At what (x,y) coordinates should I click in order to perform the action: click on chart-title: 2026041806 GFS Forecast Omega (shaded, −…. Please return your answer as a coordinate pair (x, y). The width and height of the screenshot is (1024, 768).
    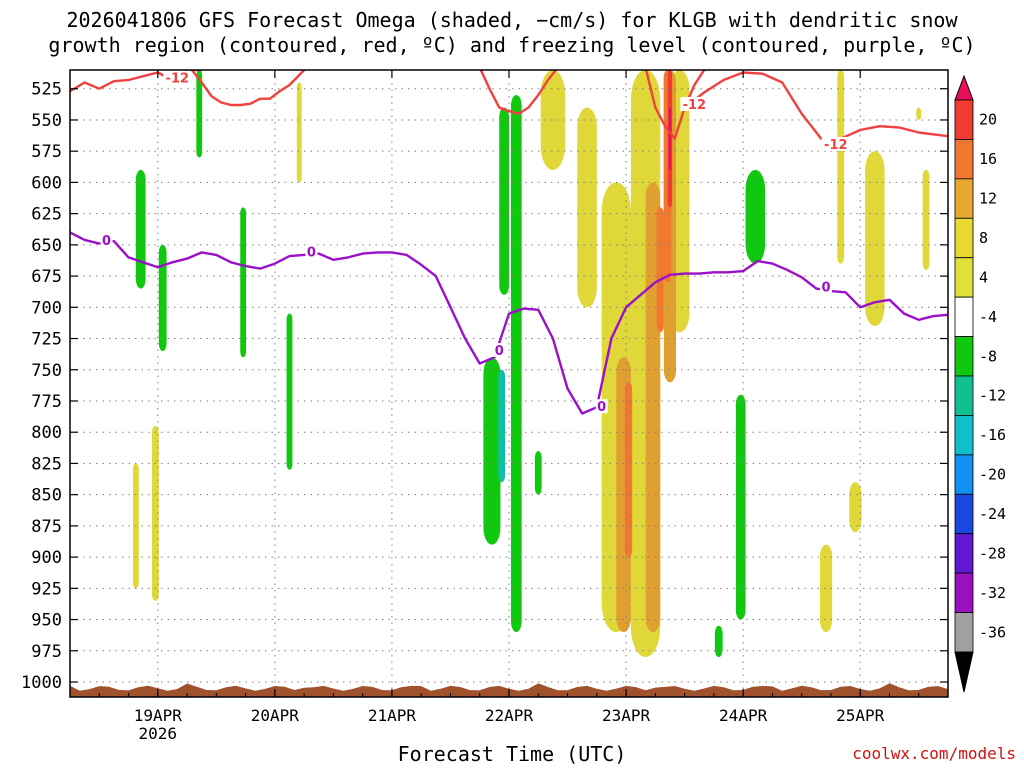
    Looking at the image, I should click on (512, 33).